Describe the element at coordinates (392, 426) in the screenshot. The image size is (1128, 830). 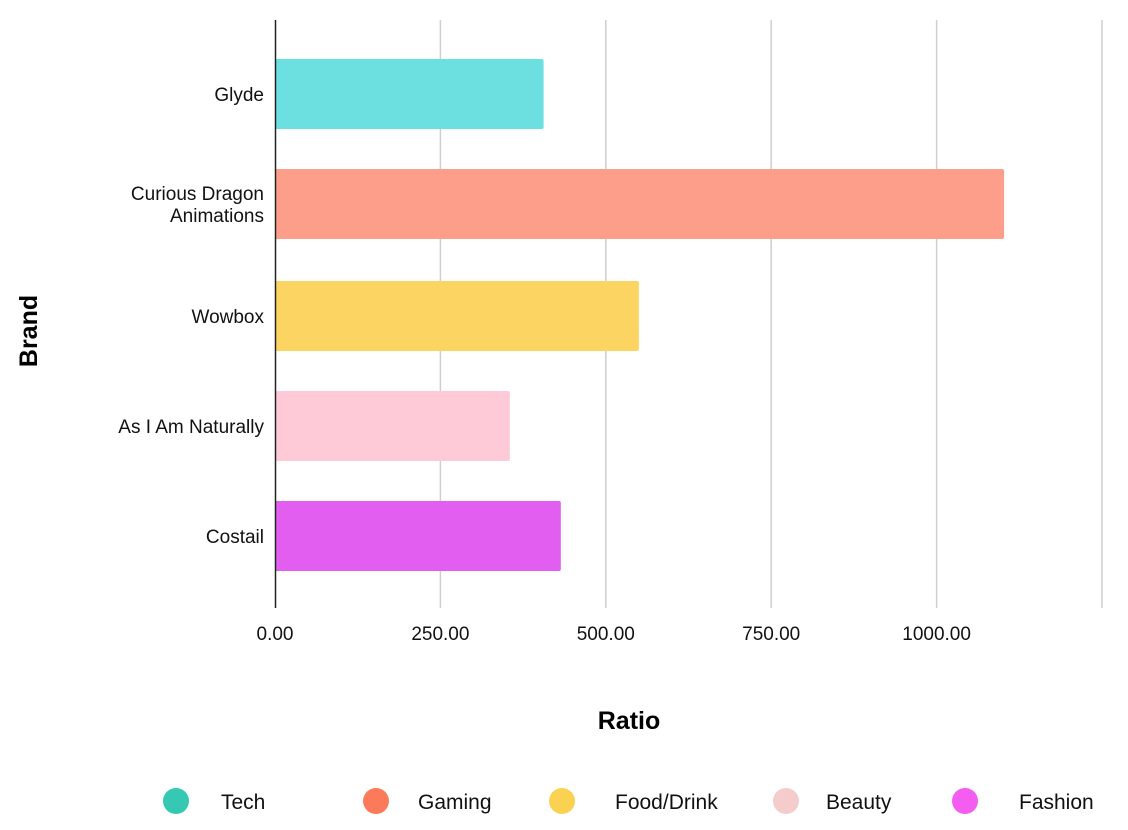
I see `bar-as-i-am-naturally` at that location.